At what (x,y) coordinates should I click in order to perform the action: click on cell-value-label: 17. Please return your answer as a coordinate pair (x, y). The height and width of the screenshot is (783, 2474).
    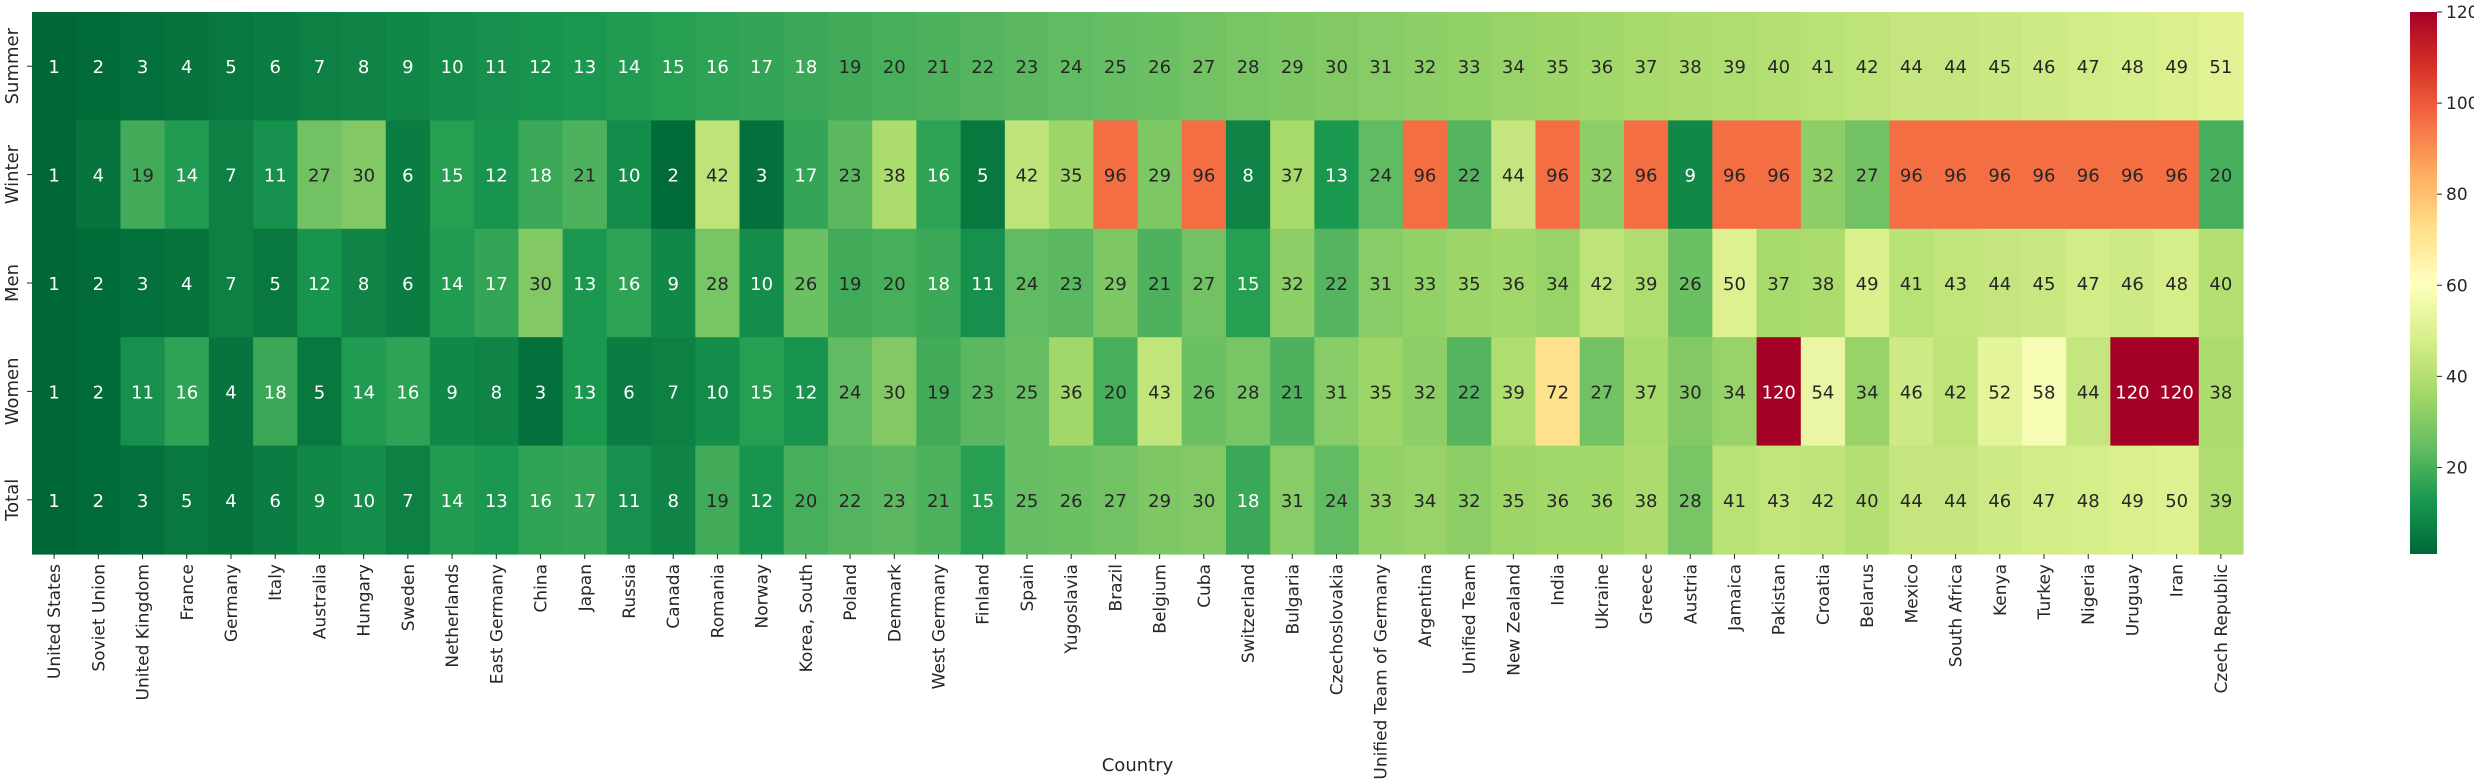
    Looking at the image, I should click on (761, 67).